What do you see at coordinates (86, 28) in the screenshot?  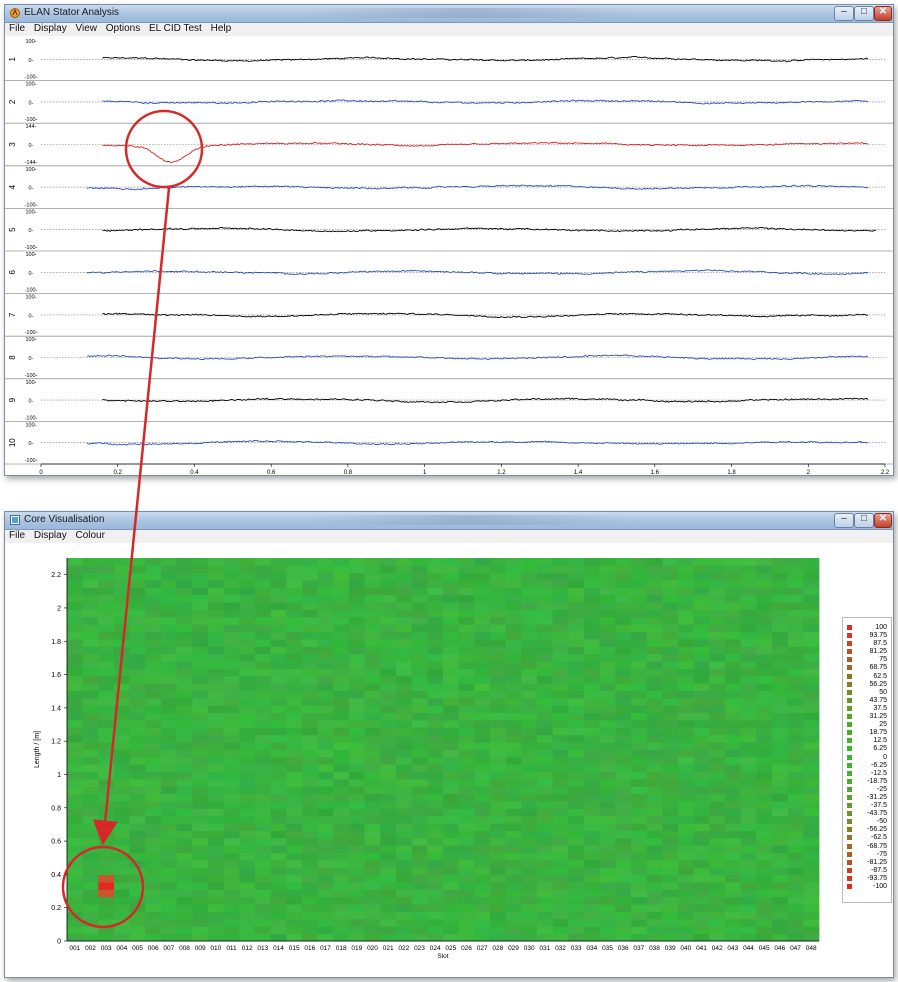 I see `menu-view: View` at bounding box center [86, 28].